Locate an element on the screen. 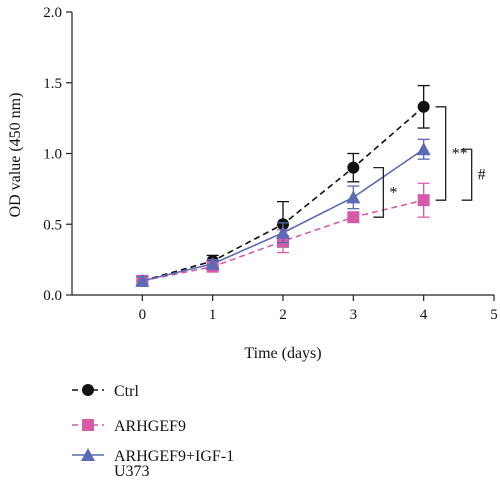 This screenshot has width=500, height=487. legend-label: ARHGEF9+IGF-1 is located at coordinates (174, 456).